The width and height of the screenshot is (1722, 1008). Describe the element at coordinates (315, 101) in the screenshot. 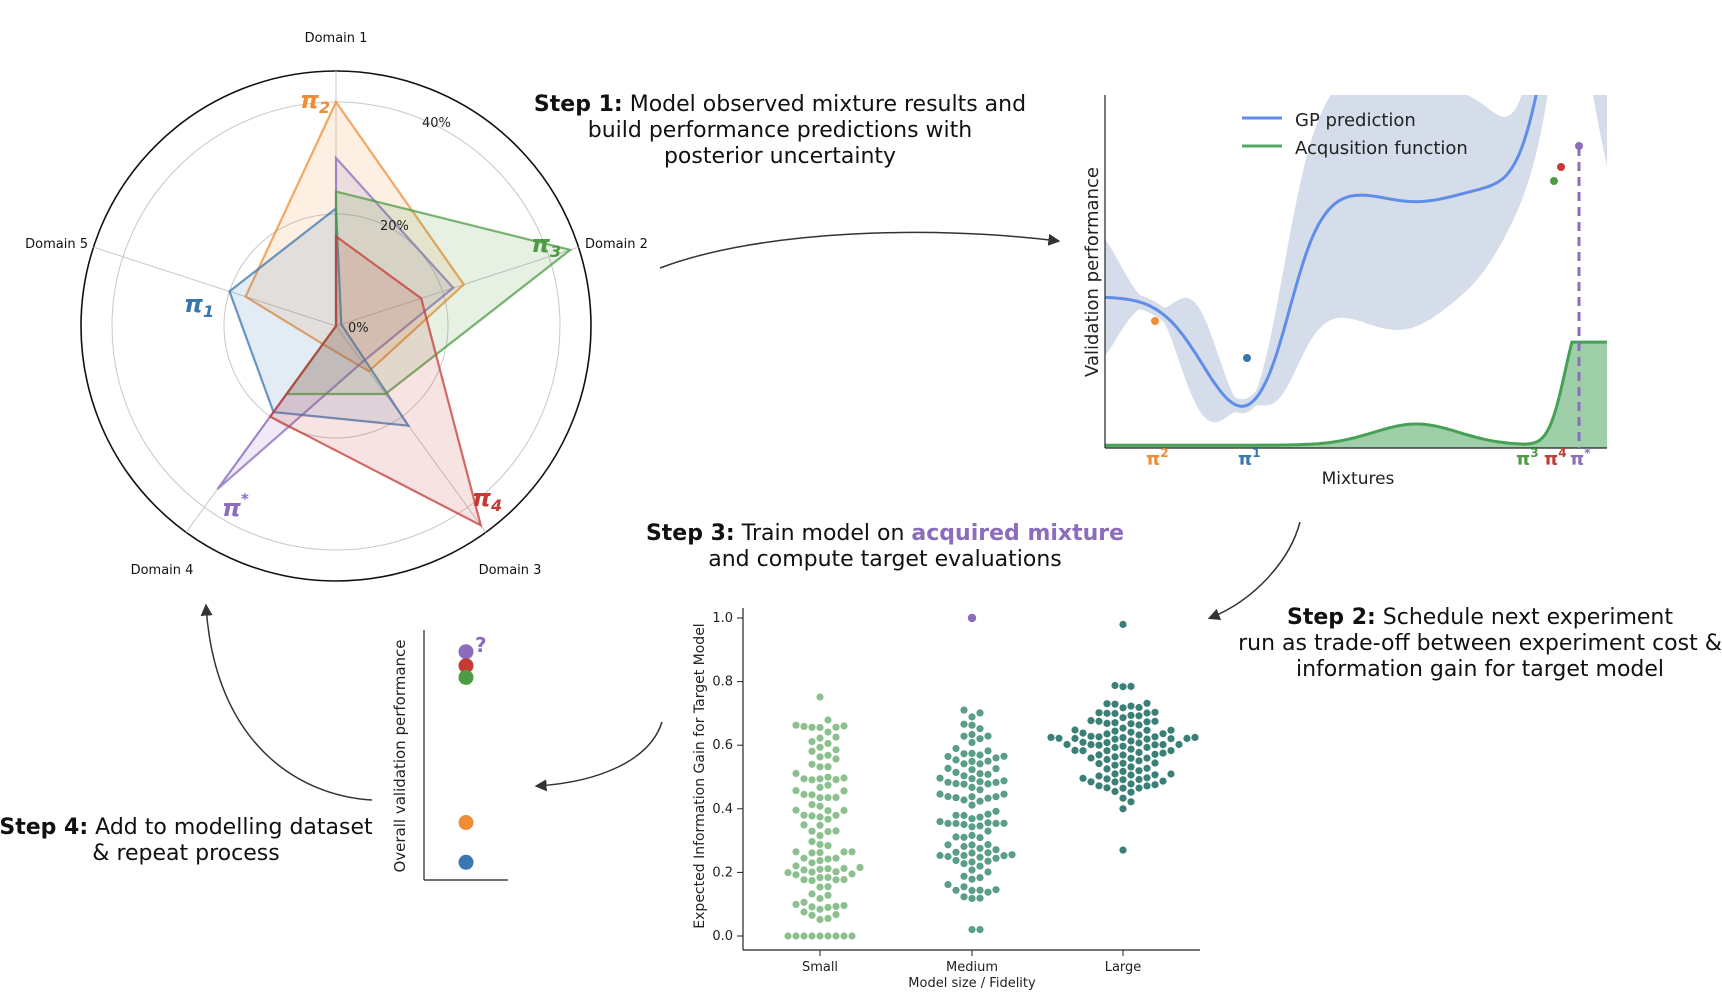

I see `radar-label-pi2: π2` at that location.